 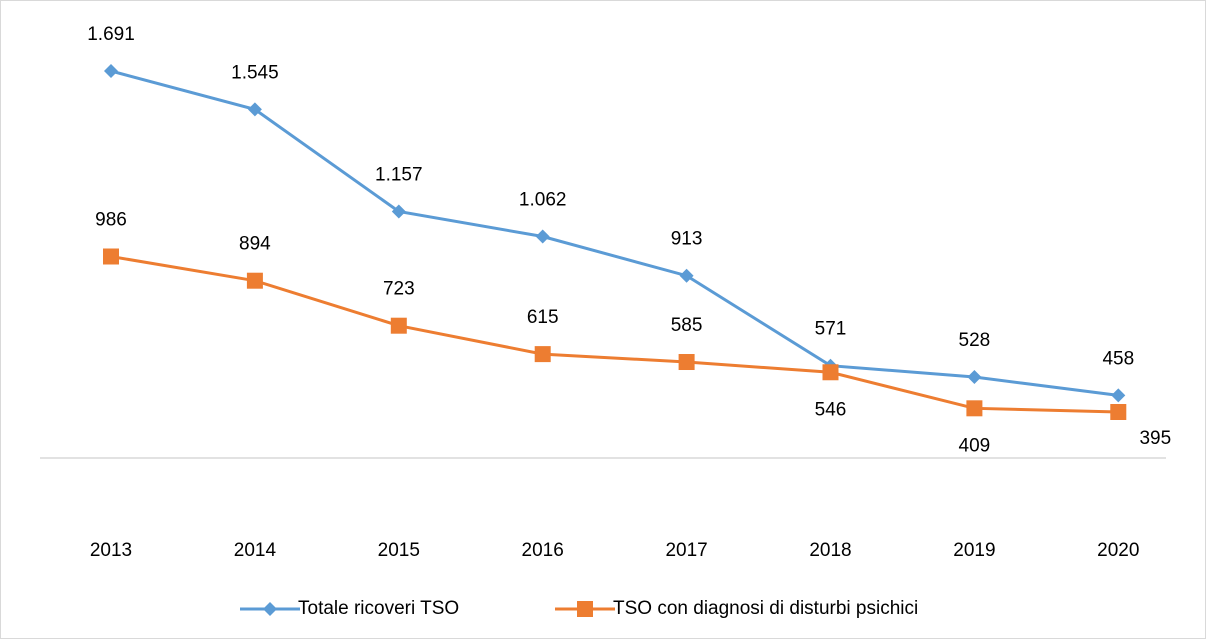 I want to click on data-label: 1.062, so click(x=543, y=200).